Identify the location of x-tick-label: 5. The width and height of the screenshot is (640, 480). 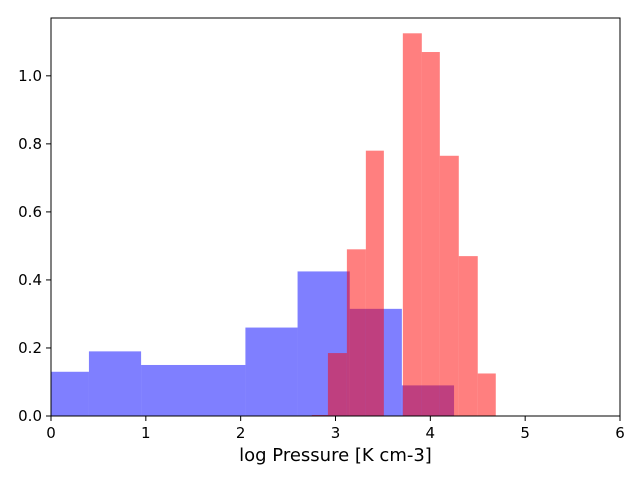
(525, 433).